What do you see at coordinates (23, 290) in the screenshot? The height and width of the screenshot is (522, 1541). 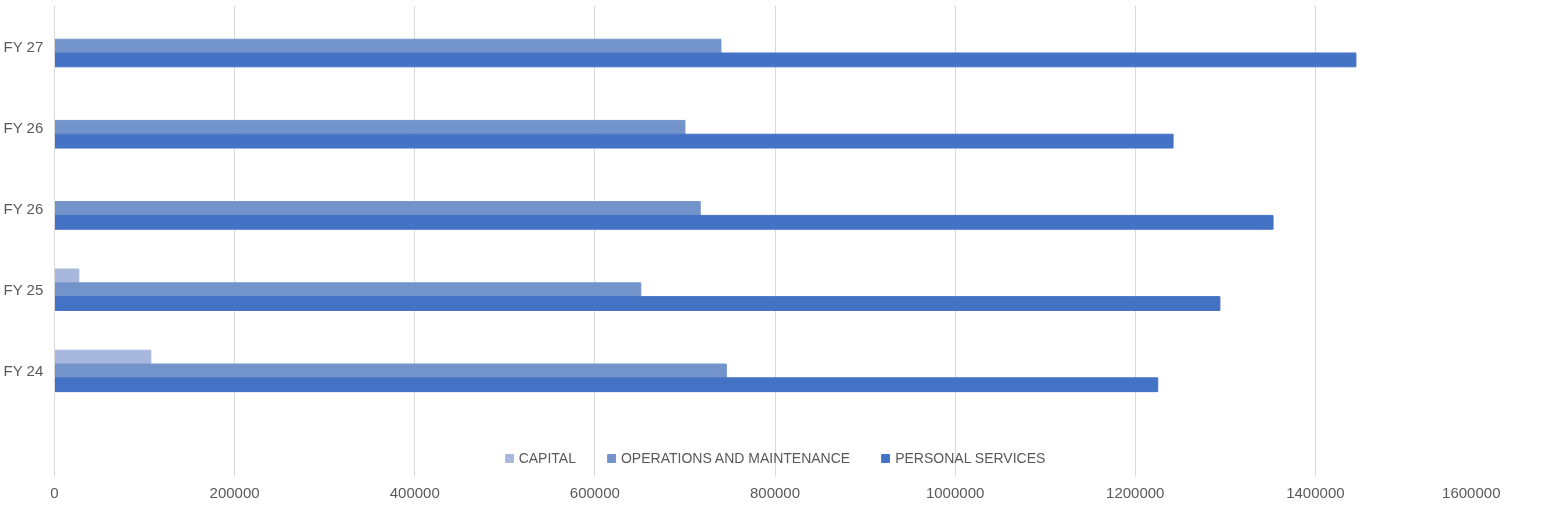 I see `y-tick-label: FY 25` at bounding box center [23, 290].